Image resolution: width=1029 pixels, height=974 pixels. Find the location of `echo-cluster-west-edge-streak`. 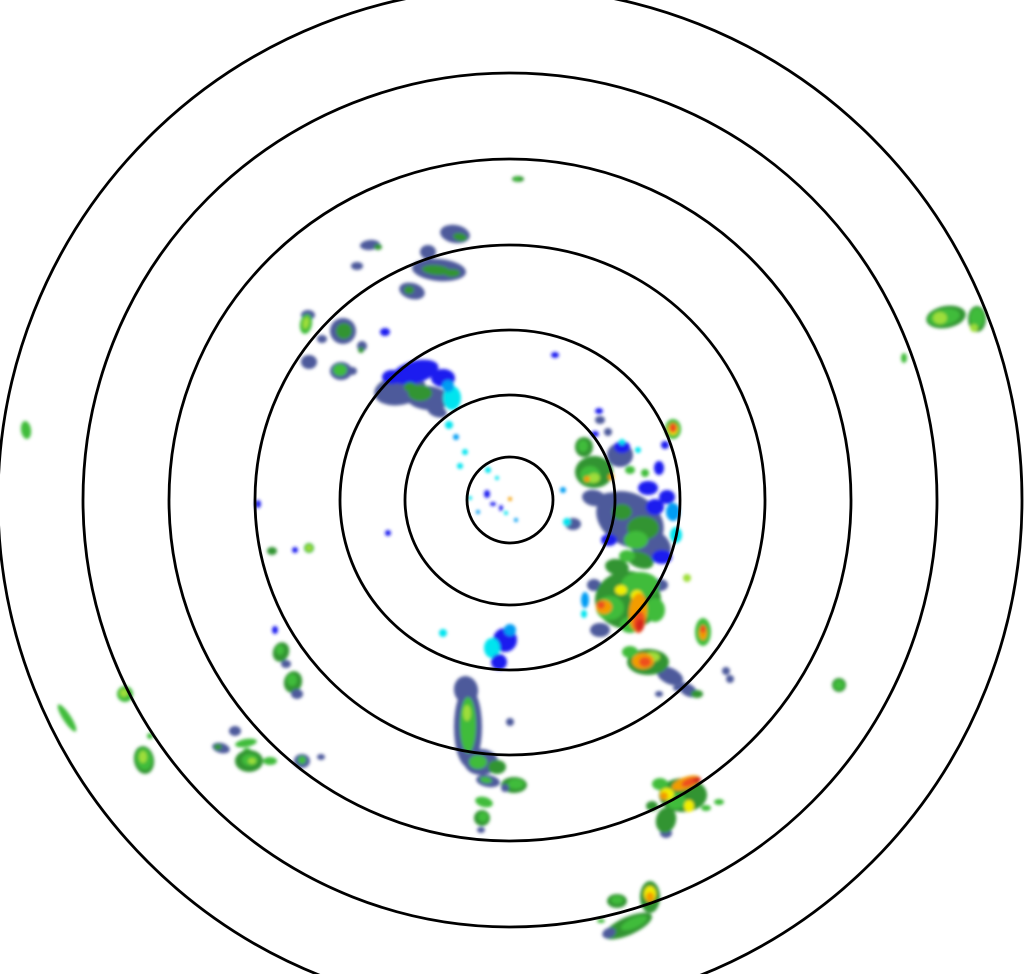

echo-cluster-west-edge-streak is located at coordinates (26, 430).